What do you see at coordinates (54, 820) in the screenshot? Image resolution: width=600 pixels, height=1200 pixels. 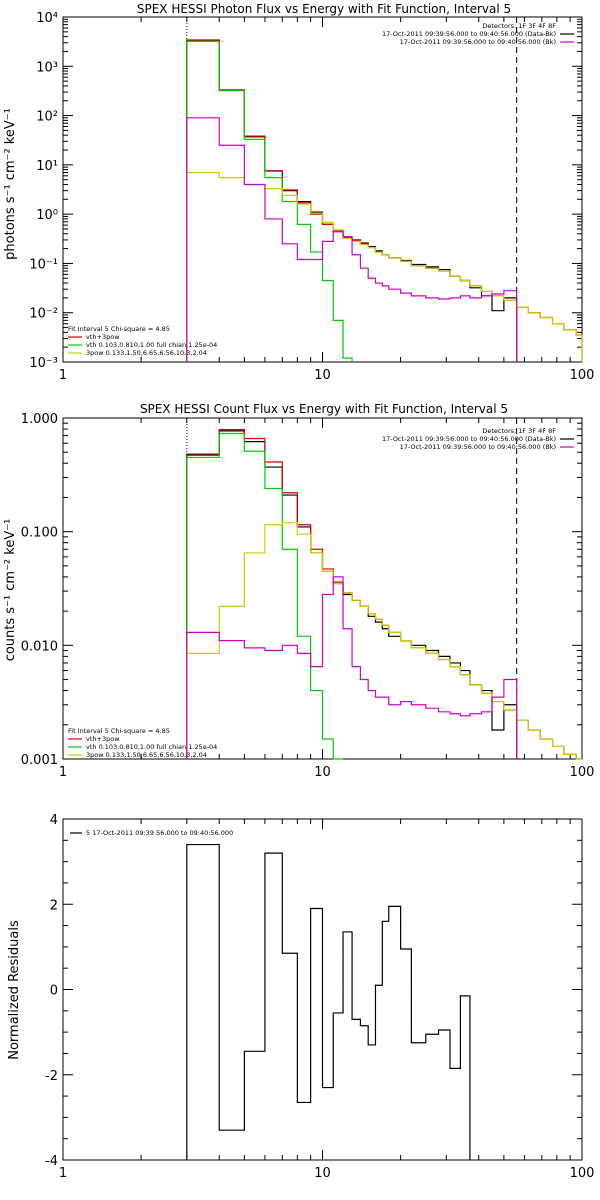 I see `y-tick-label: 4` at bounding box center [54, 820].